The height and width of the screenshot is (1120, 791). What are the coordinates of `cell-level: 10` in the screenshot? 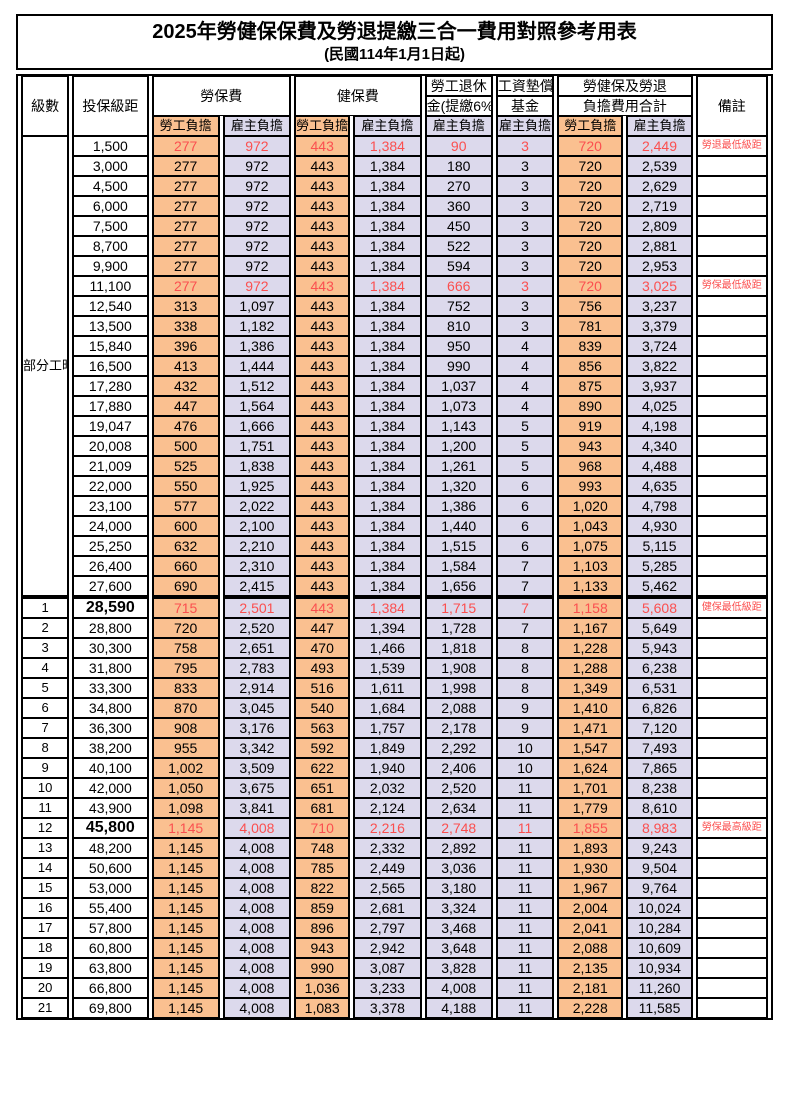 It's located at (45, 788).